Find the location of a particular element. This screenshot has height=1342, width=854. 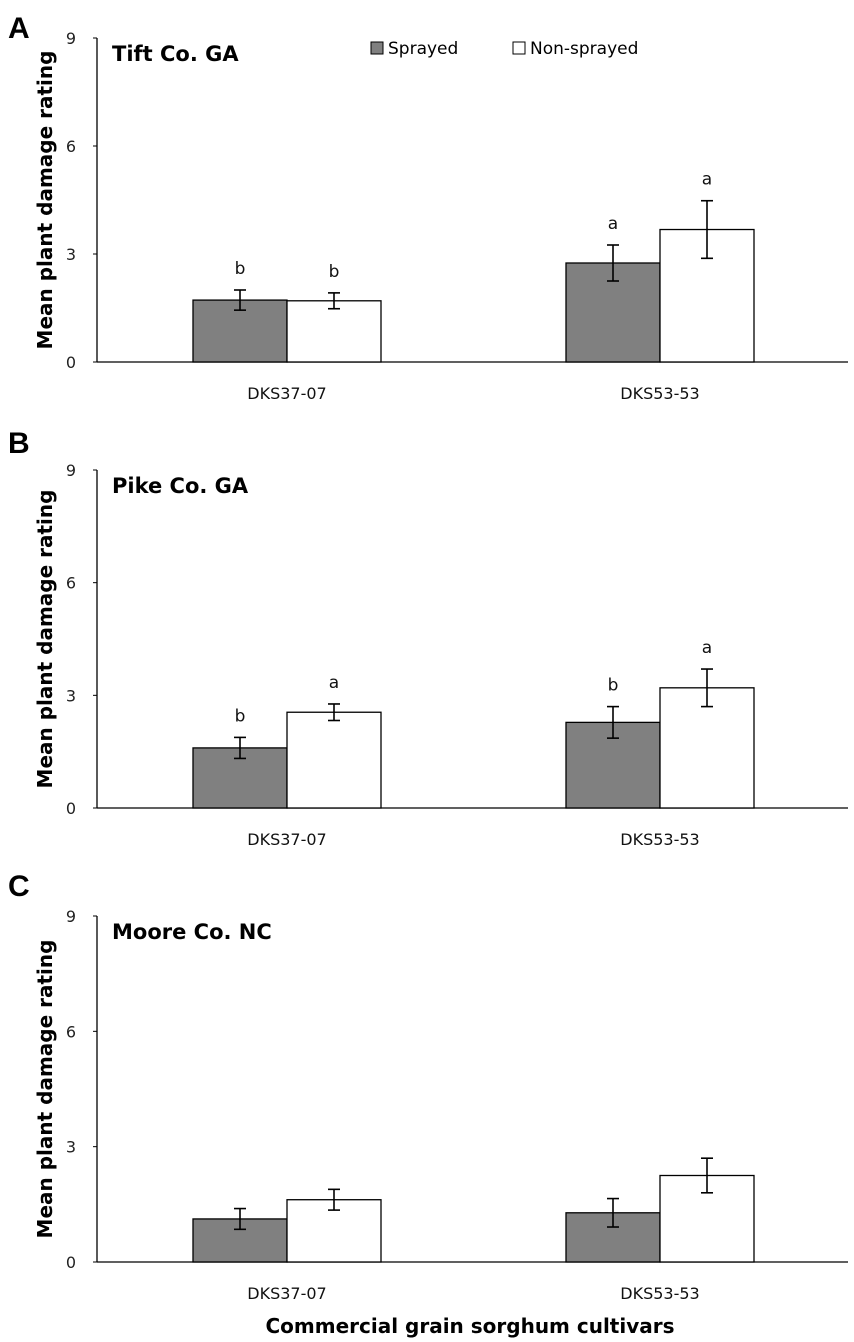

legend-swatch-sprayed is located at coordinates (377, 48).